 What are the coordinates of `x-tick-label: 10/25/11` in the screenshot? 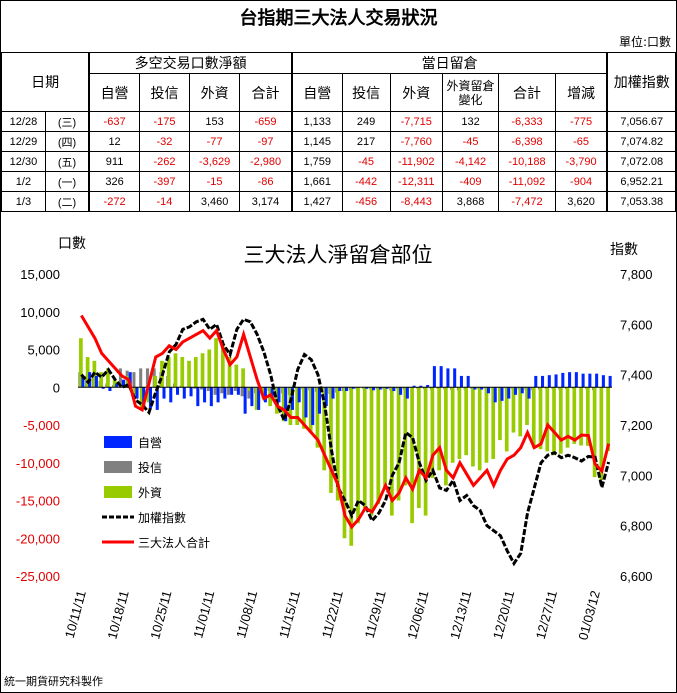 It's located at (160, 615).